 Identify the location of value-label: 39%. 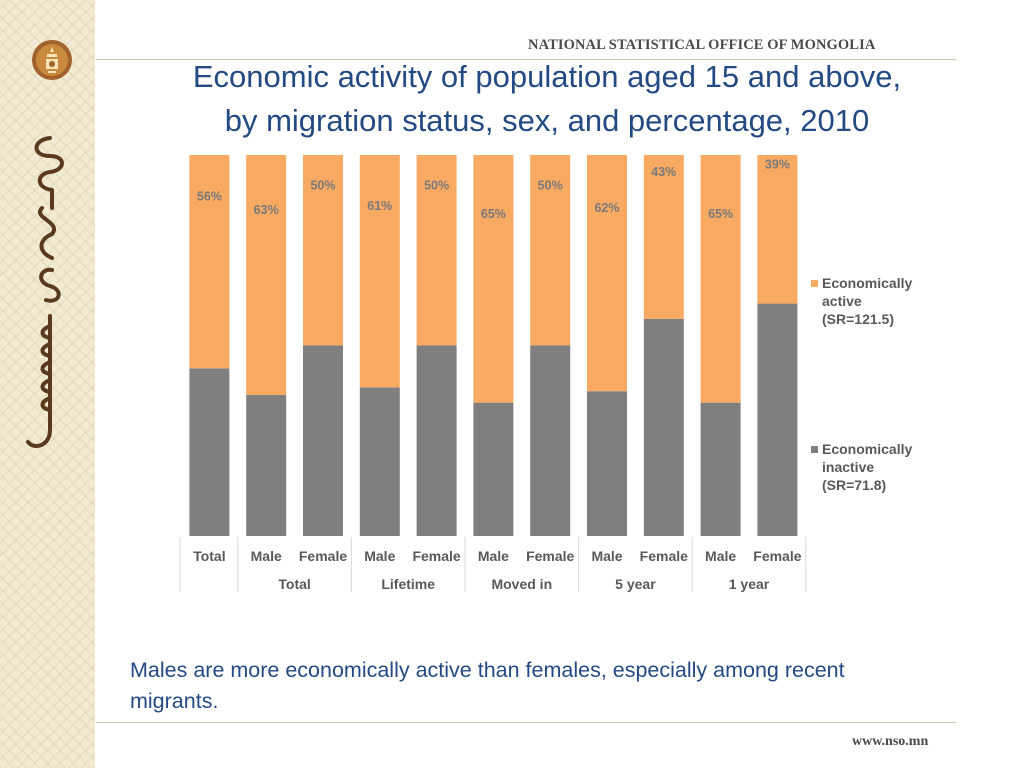
(777, 164).